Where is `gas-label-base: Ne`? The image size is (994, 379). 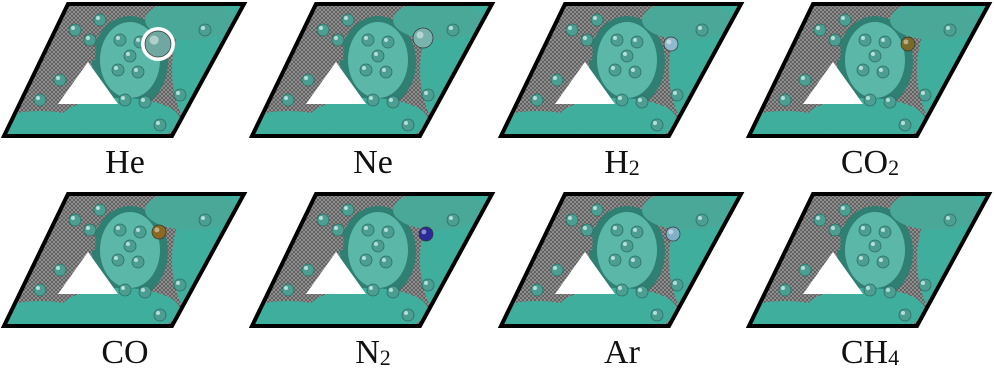 gas-label-base: Ne is located at coordinates (373, 162).